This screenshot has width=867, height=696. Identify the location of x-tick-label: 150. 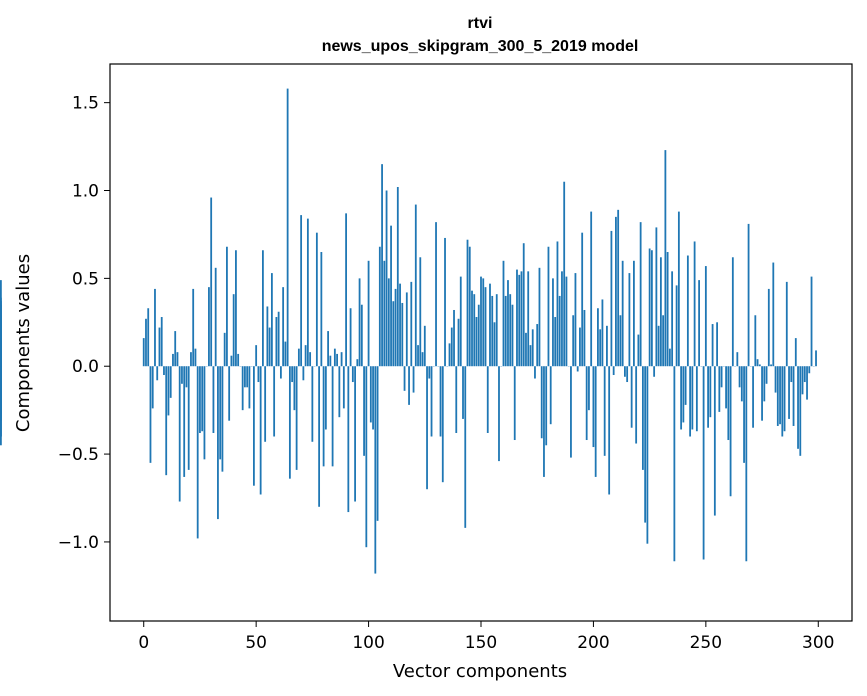
(481, 643).